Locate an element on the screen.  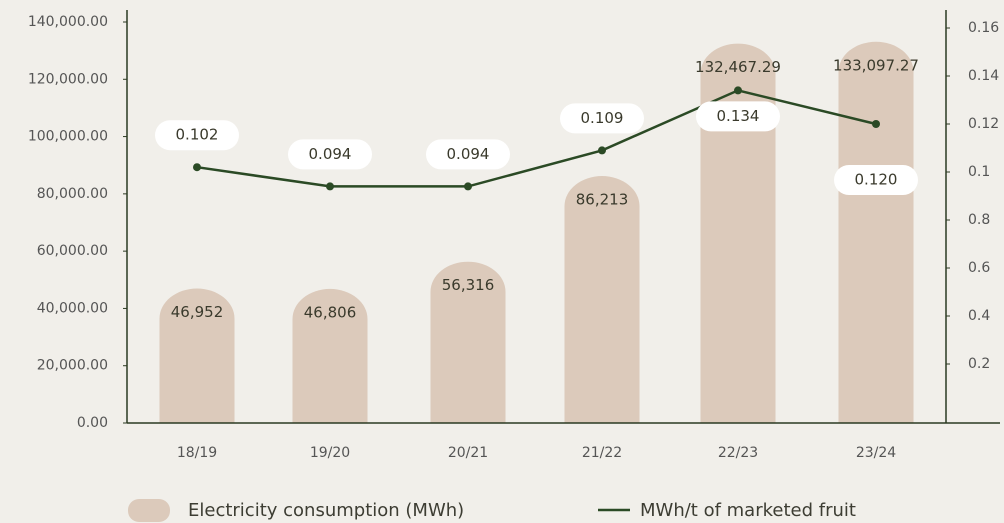
y2-tick-label: 0.8 is located at coordinates (979, 220).